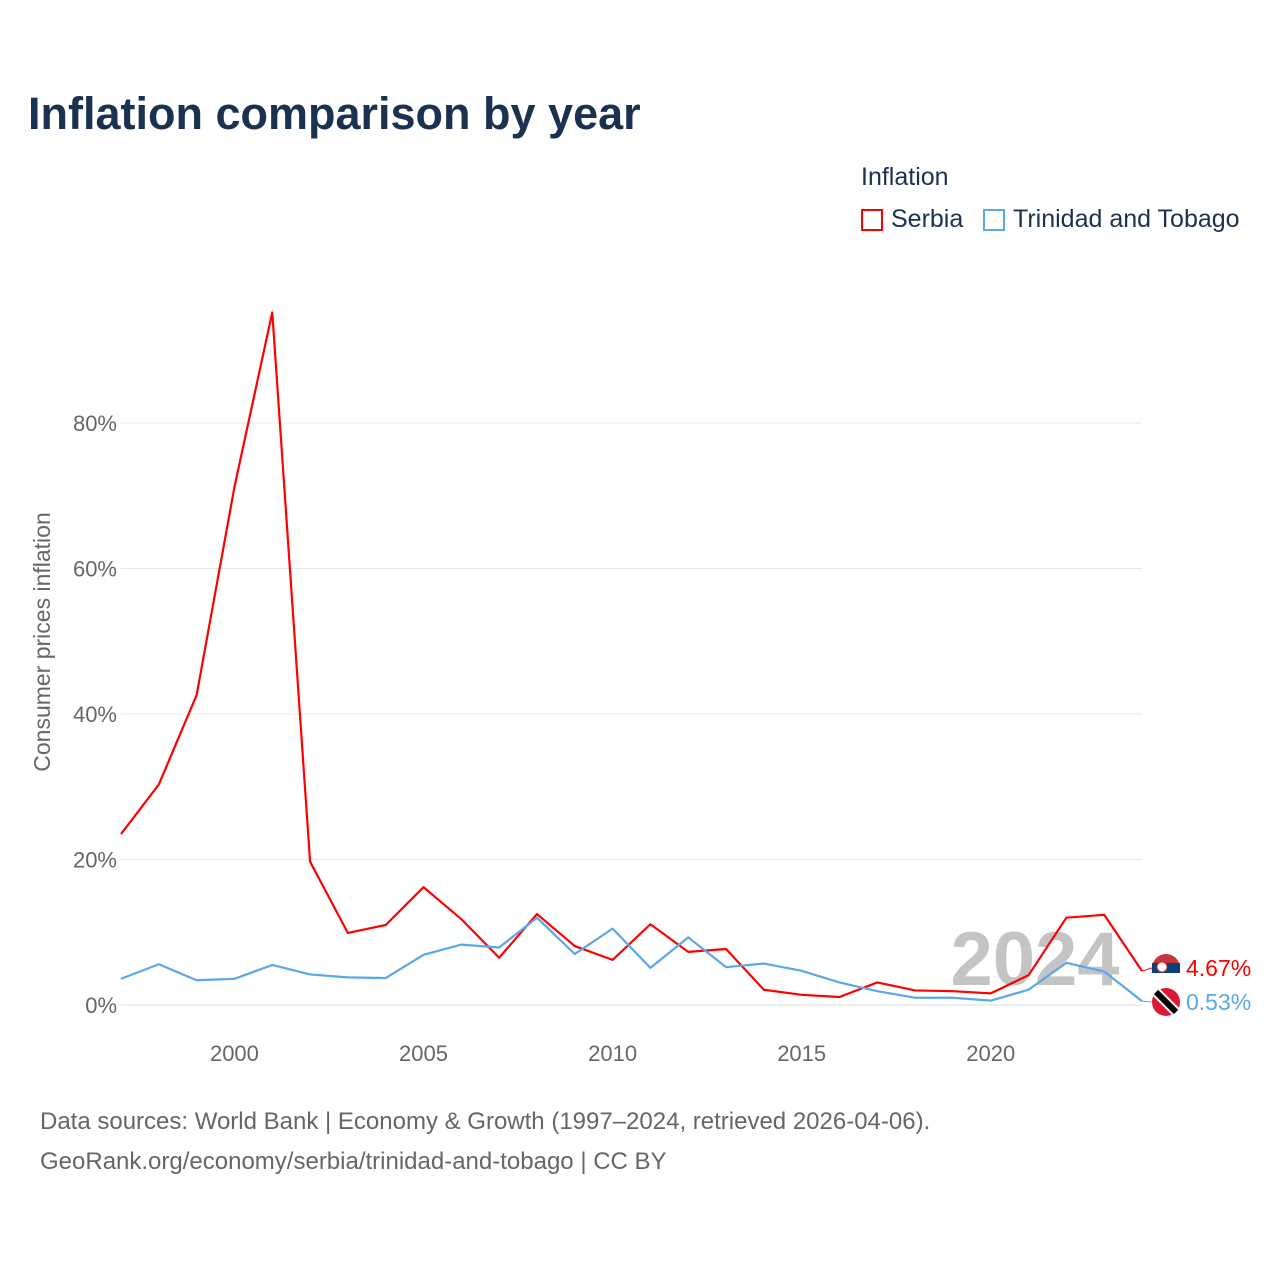 This screenshot has height=1280, width=1280. What do you see at coordinates (95, 860) in the screenshot?
I see `y-tick-label: 20%` at bounding box center [95, 860].